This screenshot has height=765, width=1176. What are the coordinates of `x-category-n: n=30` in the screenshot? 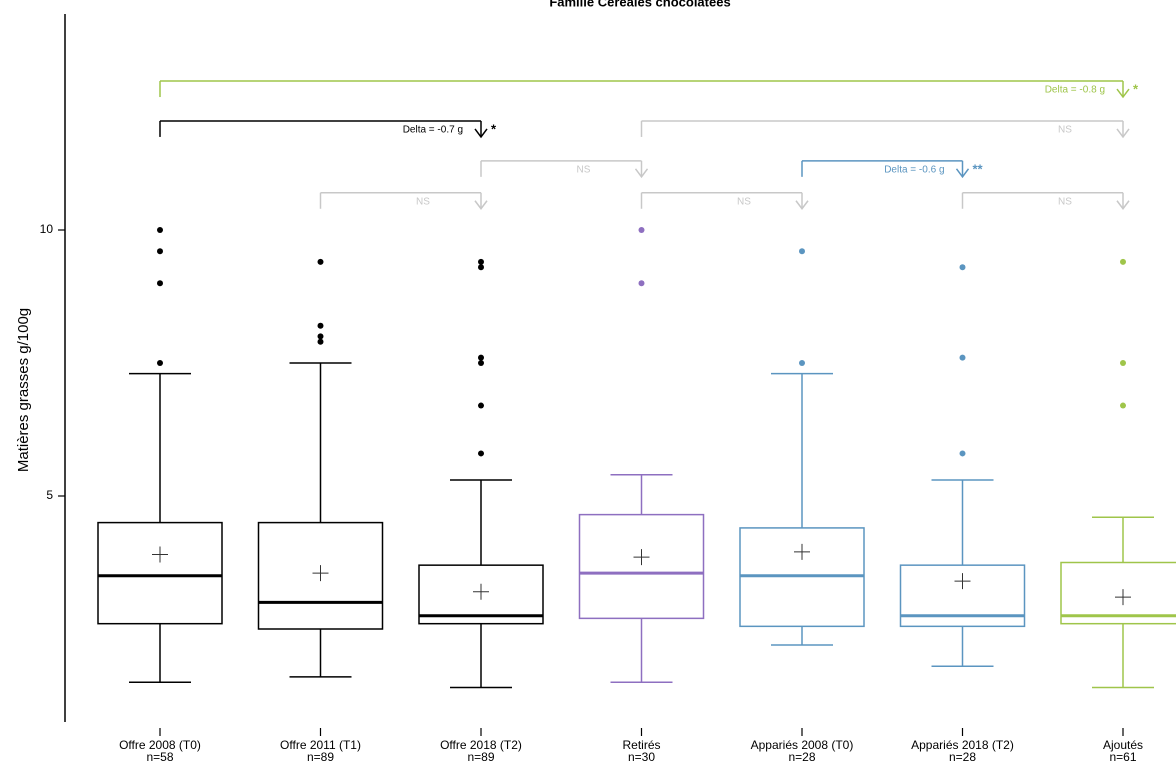 It's located at (641, 757).